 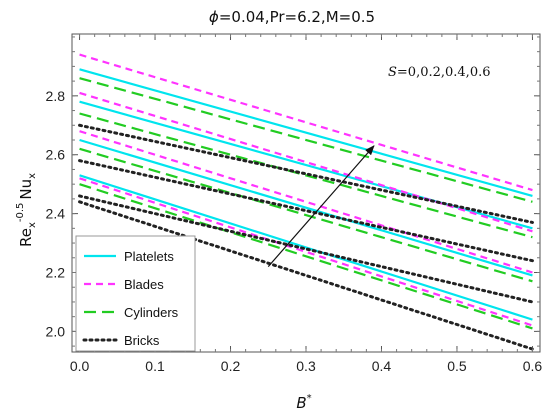 I want to click on y-axis-label-nu-sub: x, so click(x=32, y=176).